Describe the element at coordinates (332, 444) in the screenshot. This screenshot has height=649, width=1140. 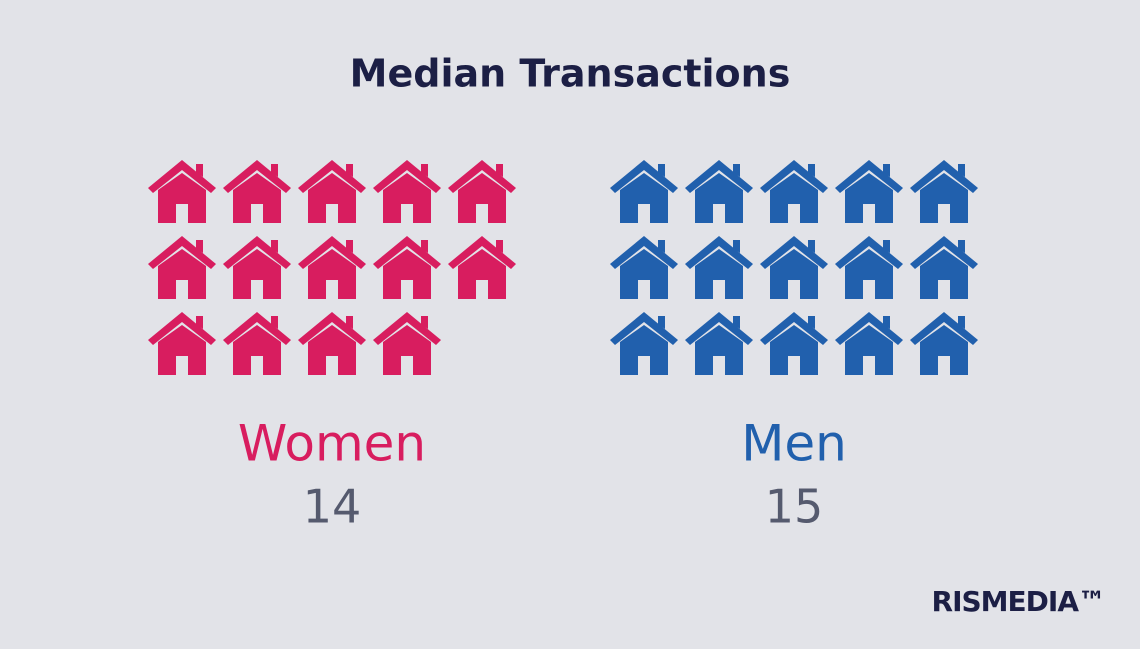
I see `category-label: Women` at that location.